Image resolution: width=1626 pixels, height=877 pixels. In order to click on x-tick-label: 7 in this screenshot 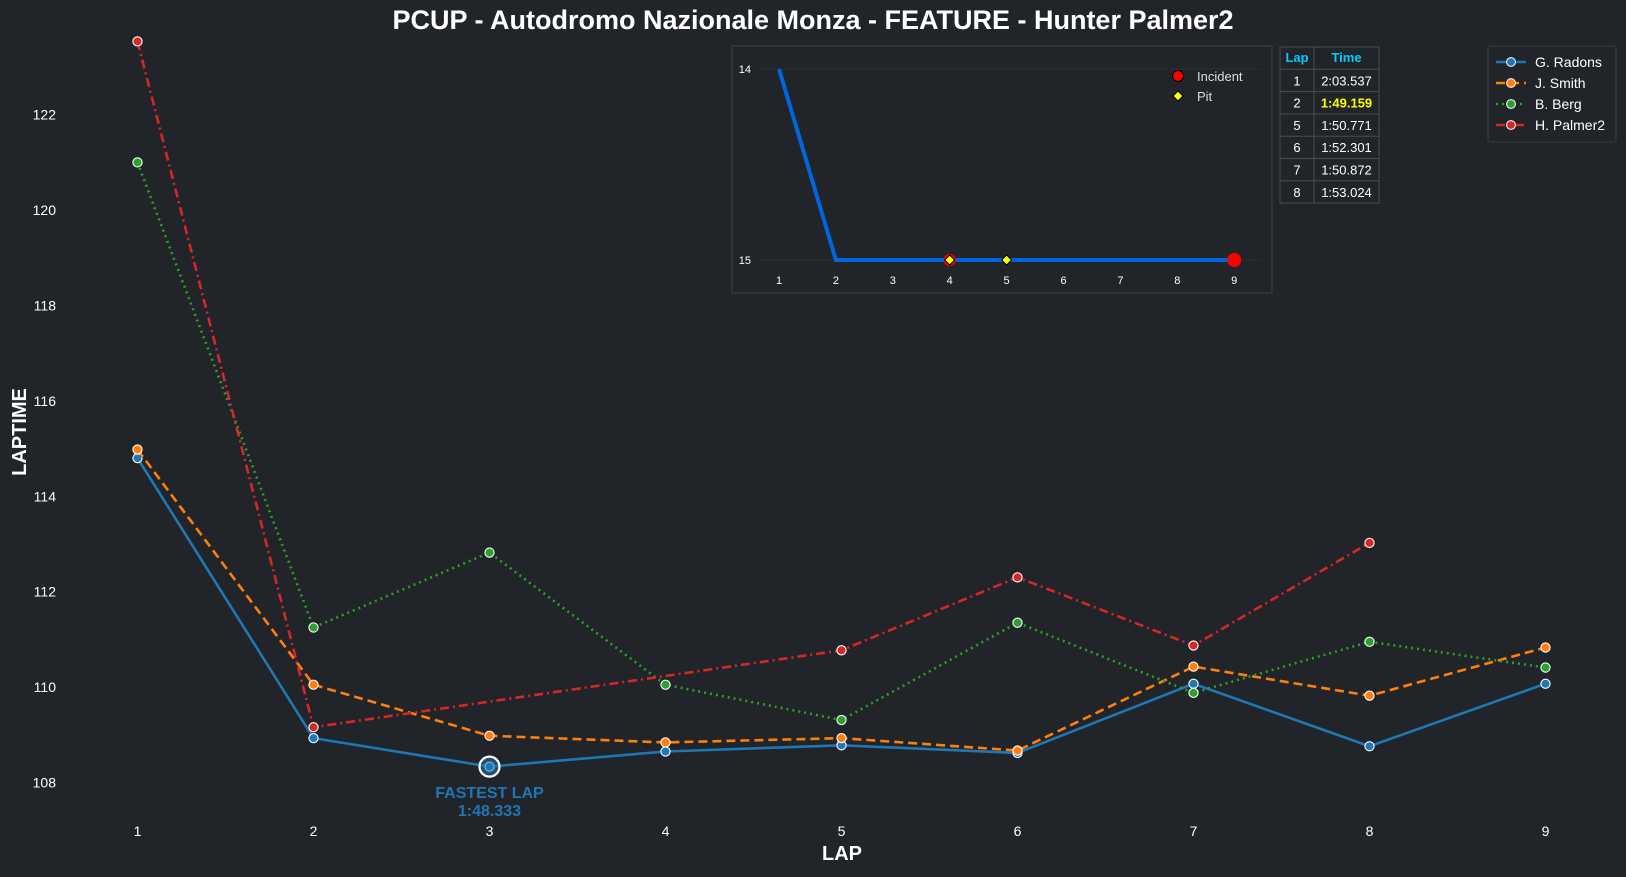, I will do `click(1194, 831)`.